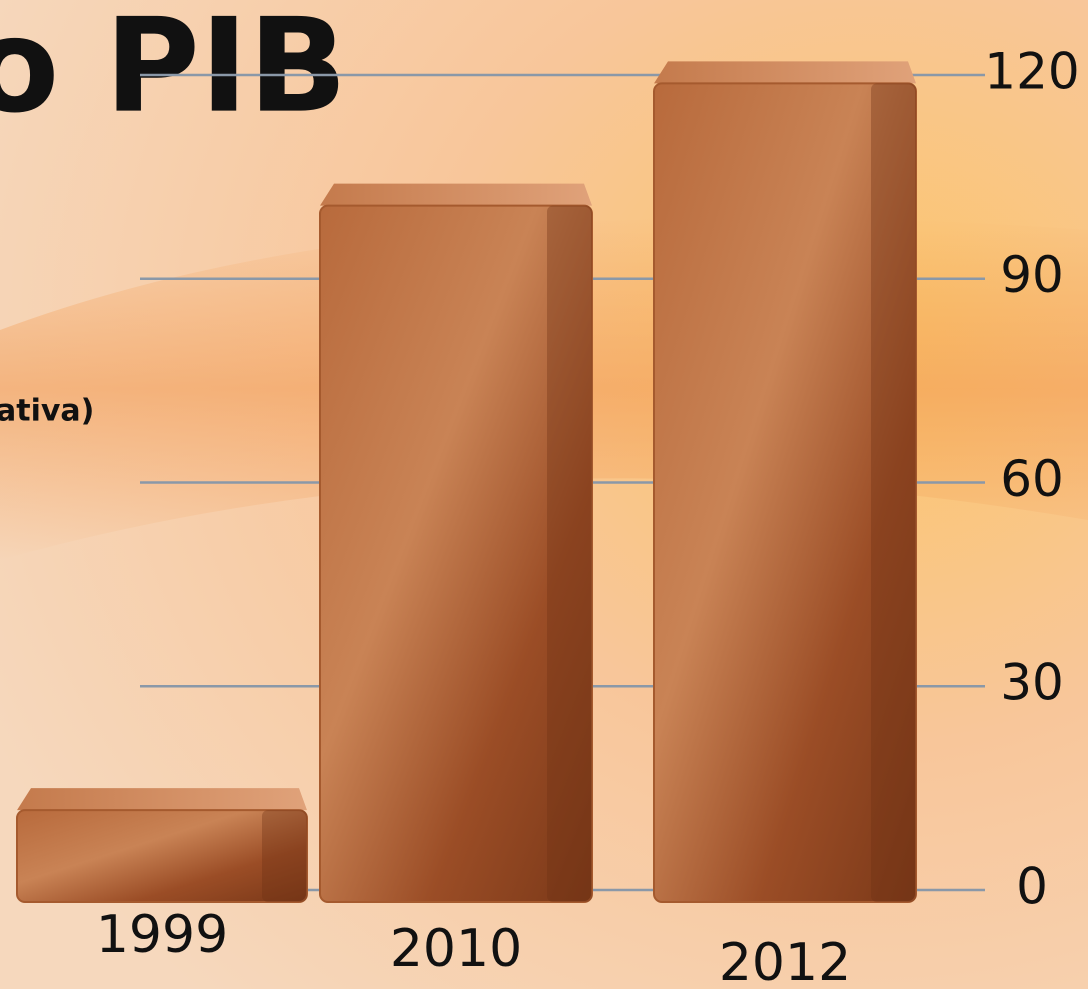  What do you see at coordinates (162, 935) in the screenshot?
I see `x-tick-label: 1999` at bounding box center [162, 935].